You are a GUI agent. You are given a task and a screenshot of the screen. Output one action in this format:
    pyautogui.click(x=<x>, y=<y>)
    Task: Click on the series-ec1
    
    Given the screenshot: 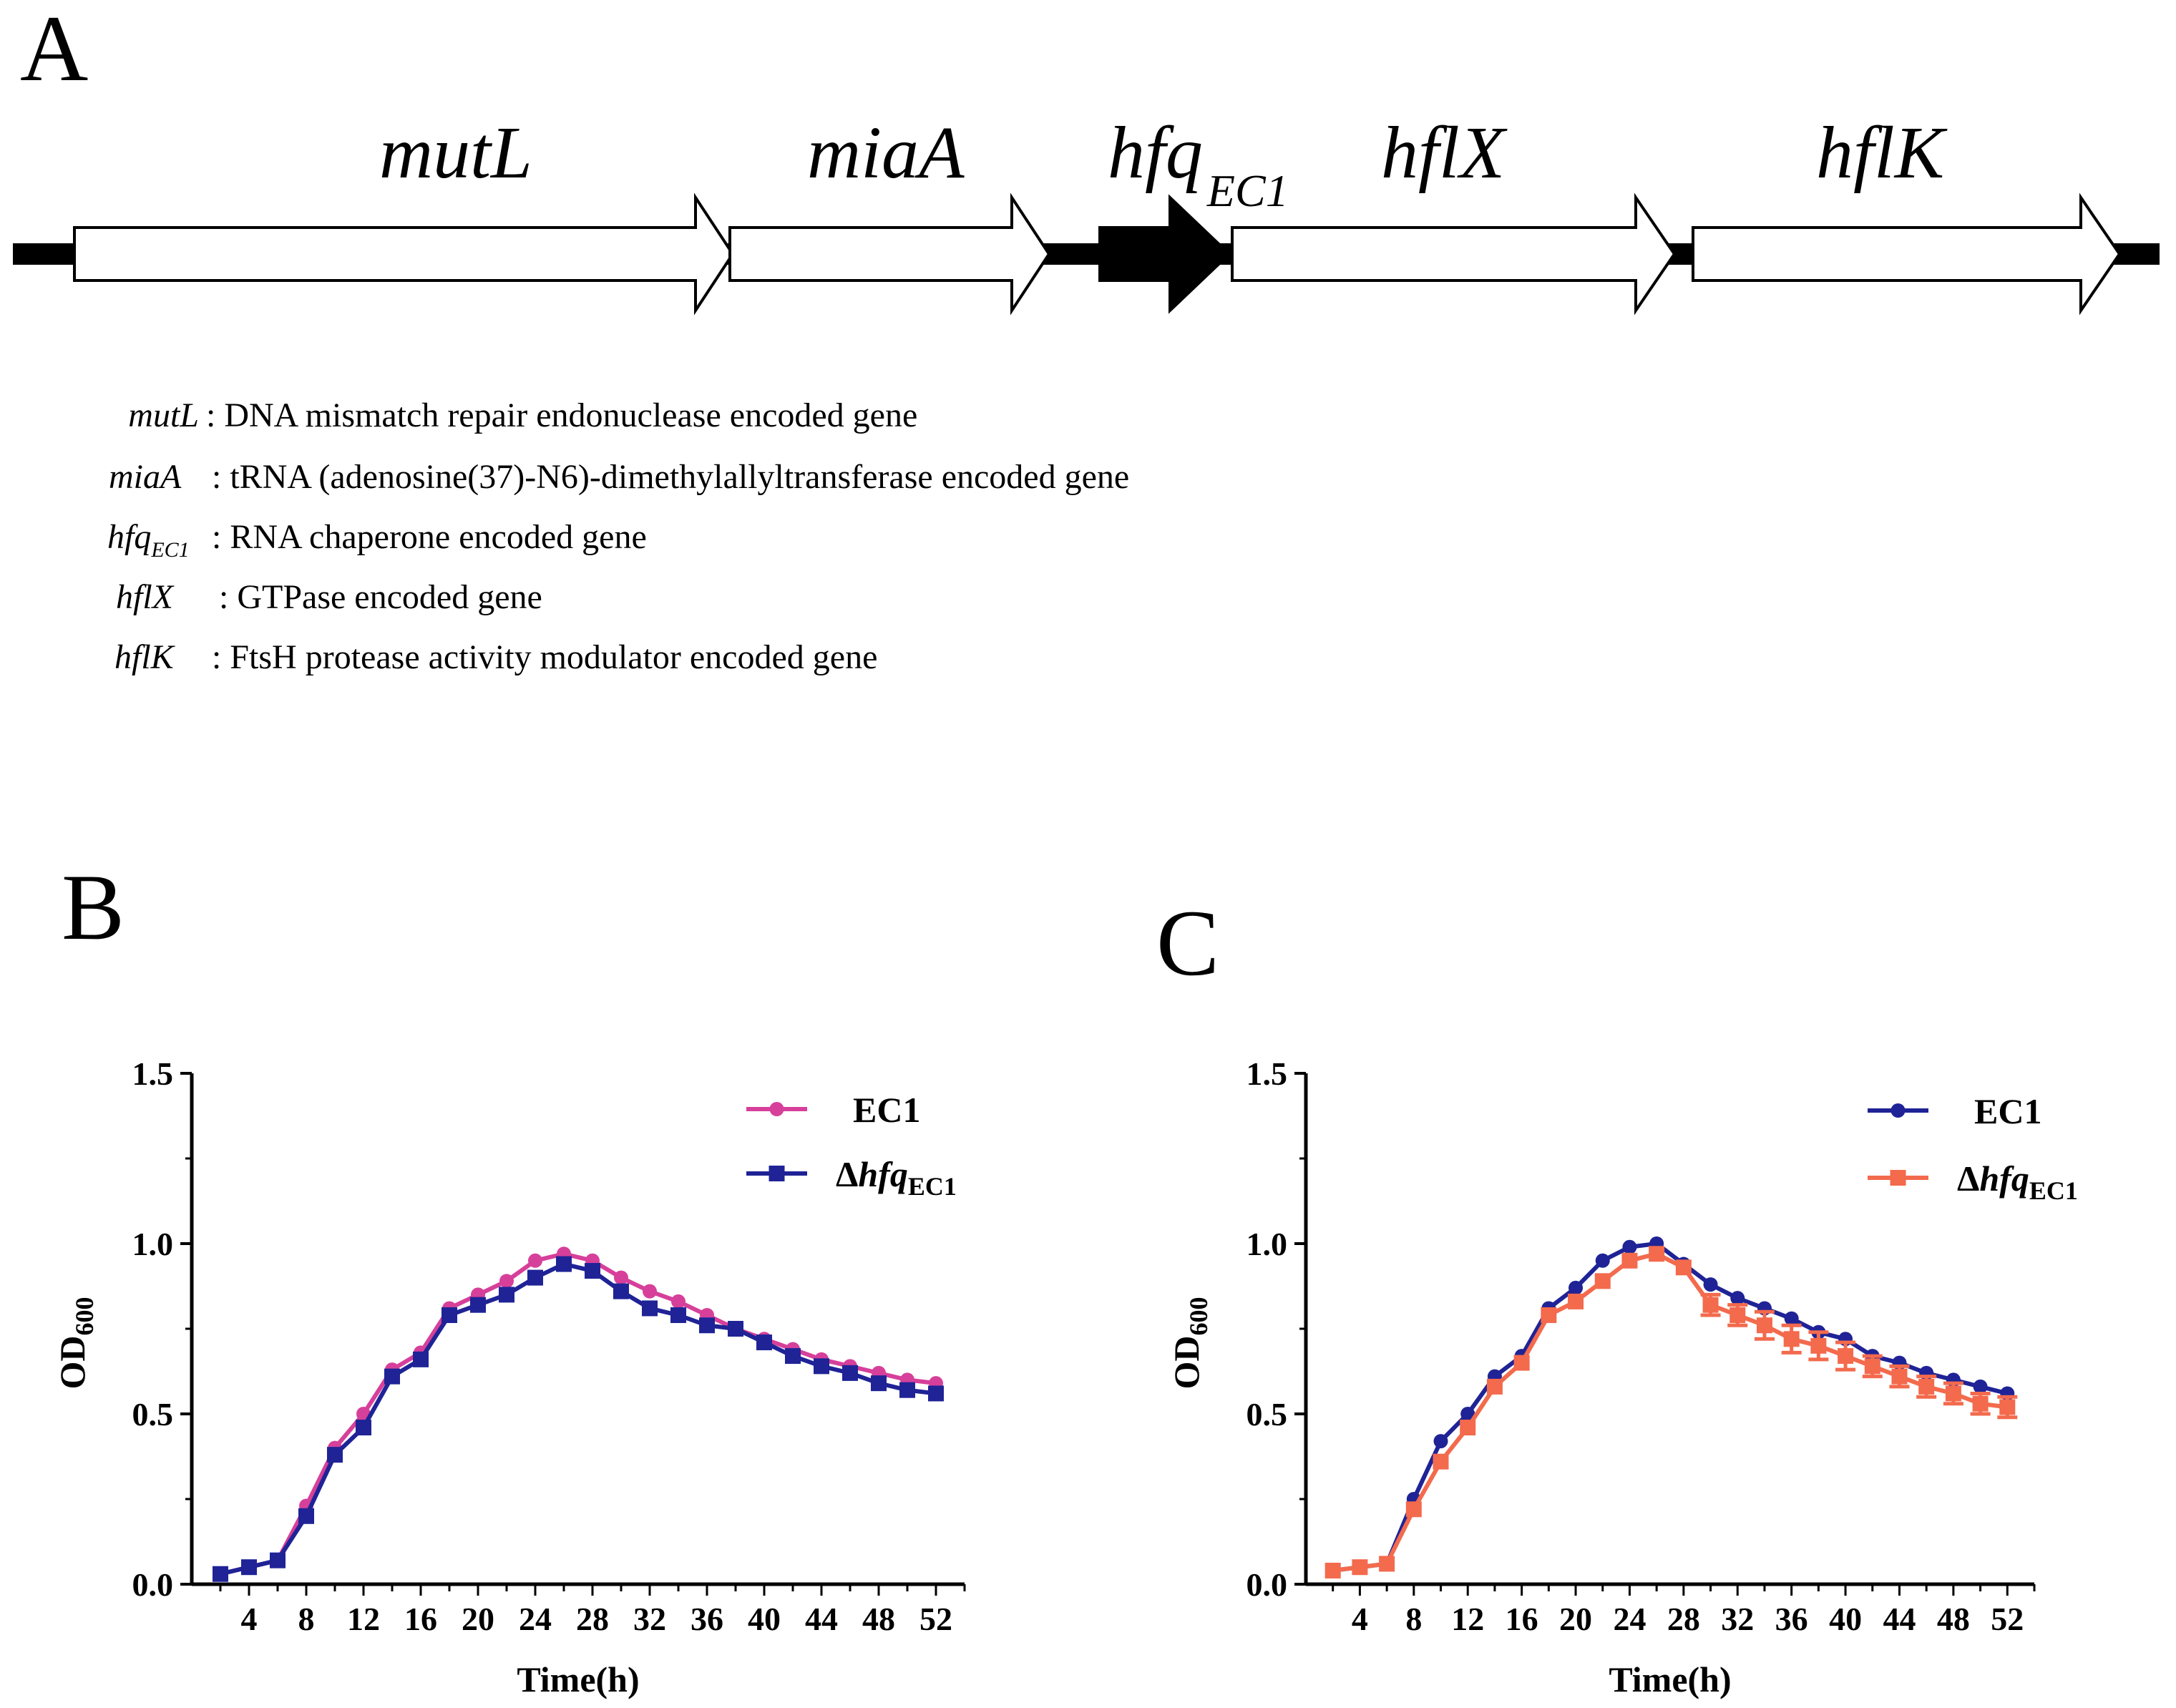 What is the action you would take?
    pyautogui.click(x=1670, y=1407)
    